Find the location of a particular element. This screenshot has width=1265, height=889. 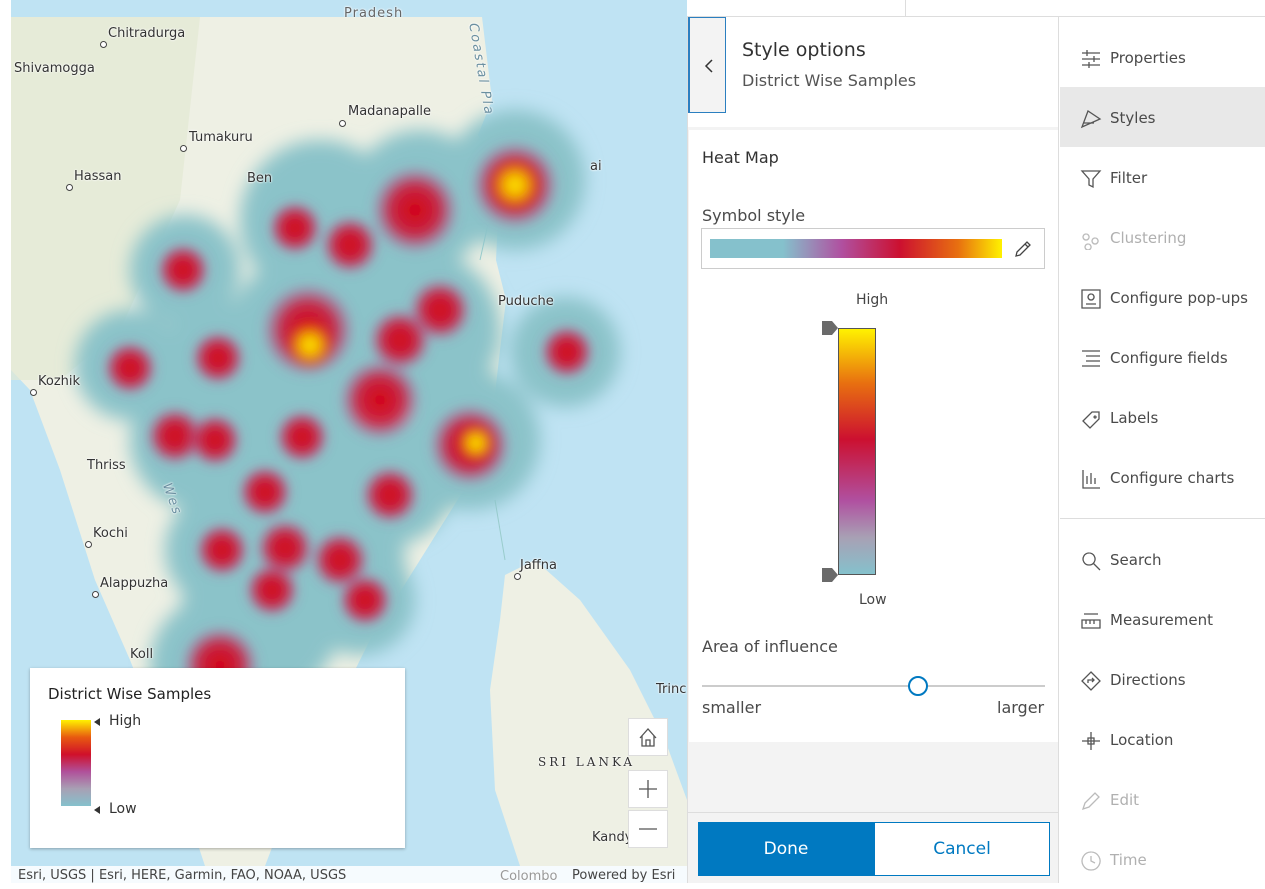

sidebar-label: Styles is located at coordinates (1133, 118).